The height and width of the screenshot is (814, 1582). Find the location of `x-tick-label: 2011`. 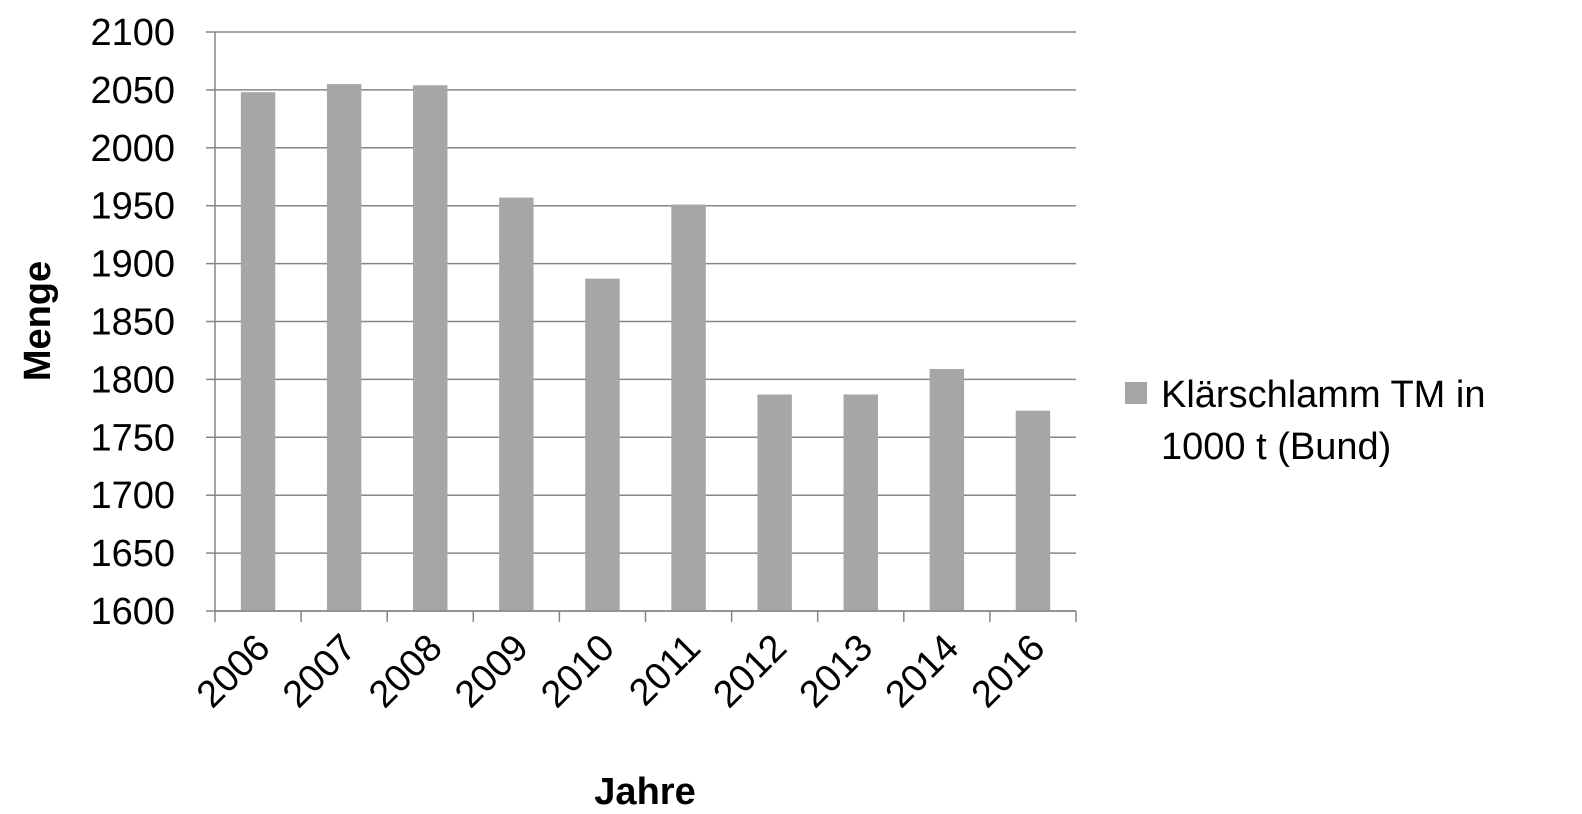

x-tick-label: 2011 is located at coordinates (664, 670).